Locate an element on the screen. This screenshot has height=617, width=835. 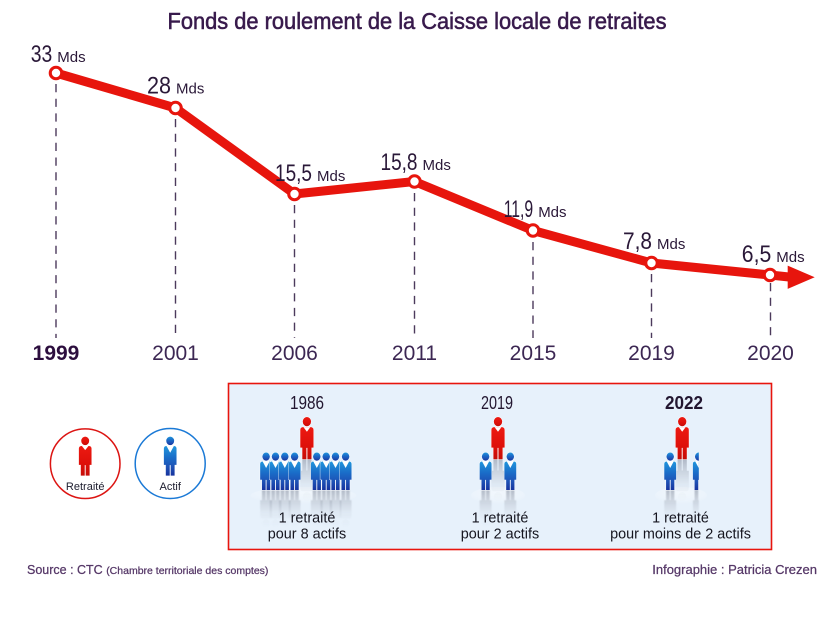
svg-text: Actif is located at coordinates (170, 487).